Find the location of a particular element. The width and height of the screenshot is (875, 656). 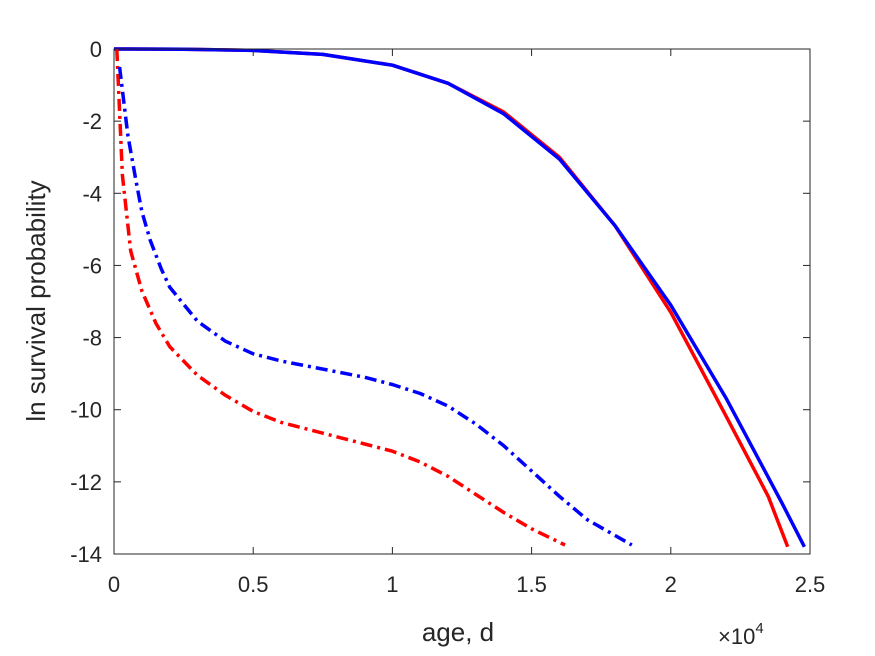

y-tick-label: -14 is located at coordinates (86, 554).